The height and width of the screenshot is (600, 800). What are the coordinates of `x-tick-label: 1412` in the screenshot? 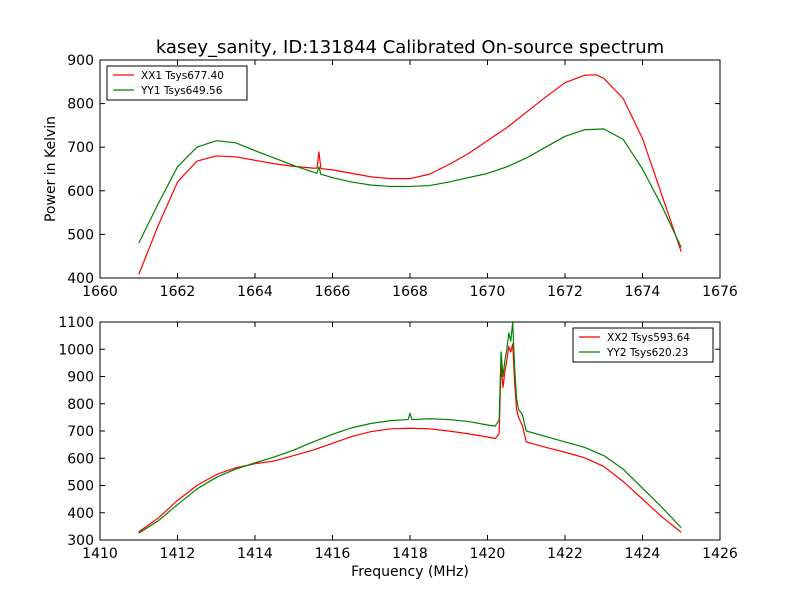 It's located at (178, 554).